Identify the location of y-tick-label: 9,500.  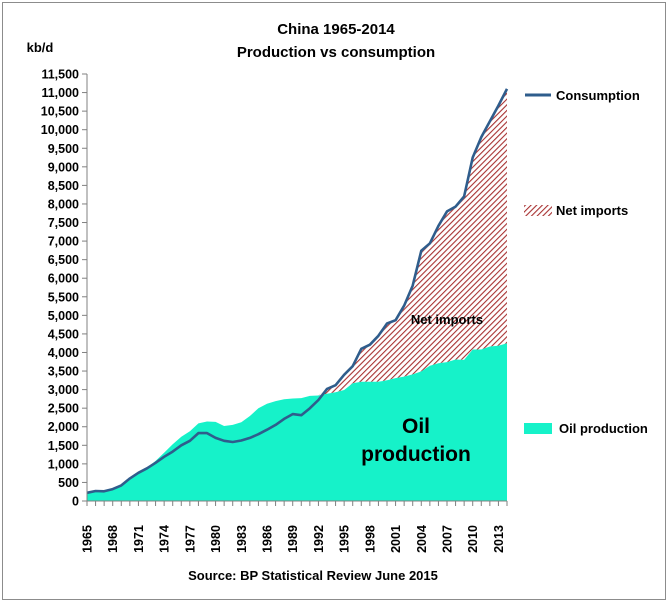
(63, 149).